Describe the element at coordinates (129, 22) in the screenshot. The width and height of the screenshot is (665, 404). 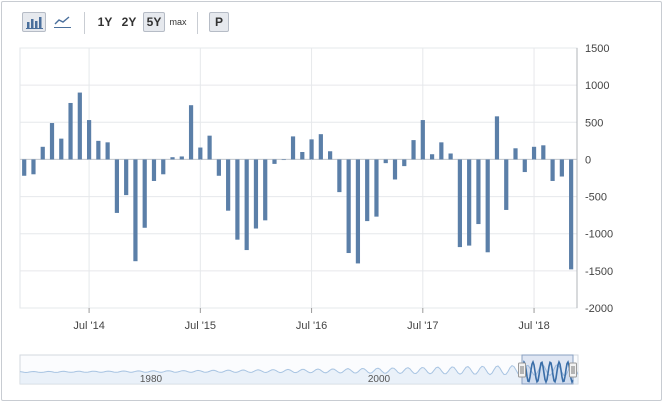
I see `range-2y-button: 2Y` at that location.